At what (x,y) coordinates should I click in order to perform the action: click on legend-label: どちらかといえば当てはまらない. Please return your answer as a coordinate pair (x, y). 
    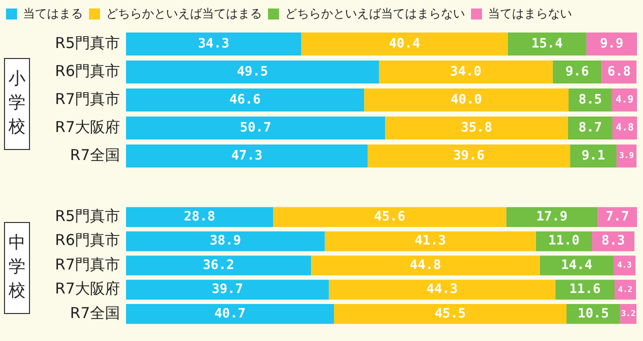
    Looking at the image, I should click on (375, 13).